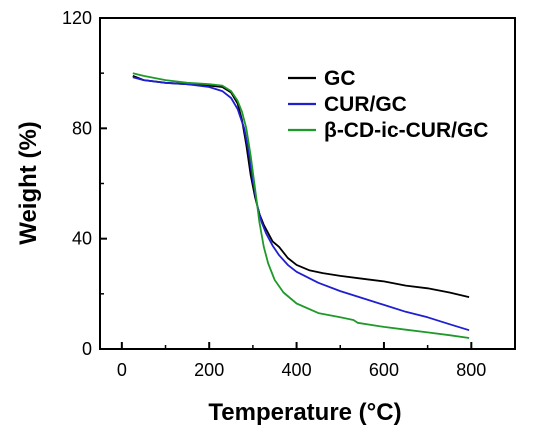  I want to click on x-tick-label: 0, so click(122, 370).